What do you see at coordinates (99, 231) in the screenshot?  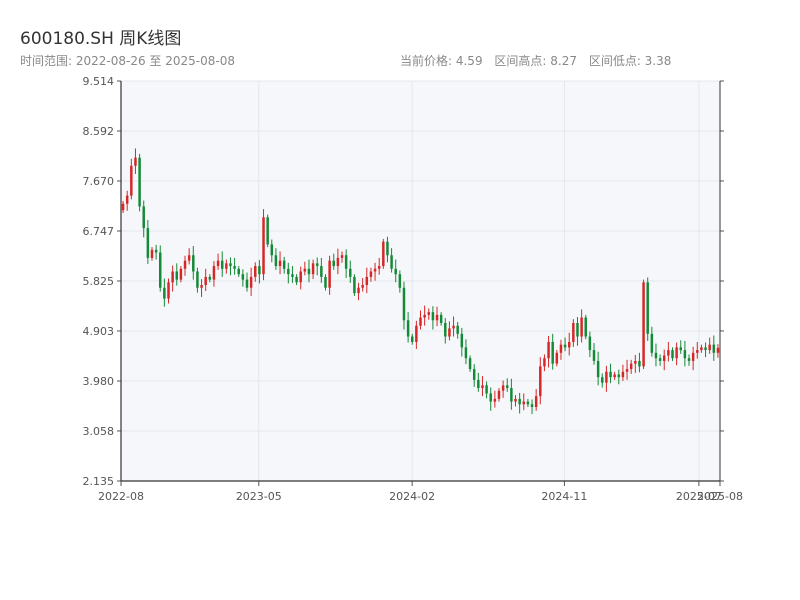 I see `y-tick-label: 6.747` at bounding box center [99, 231].